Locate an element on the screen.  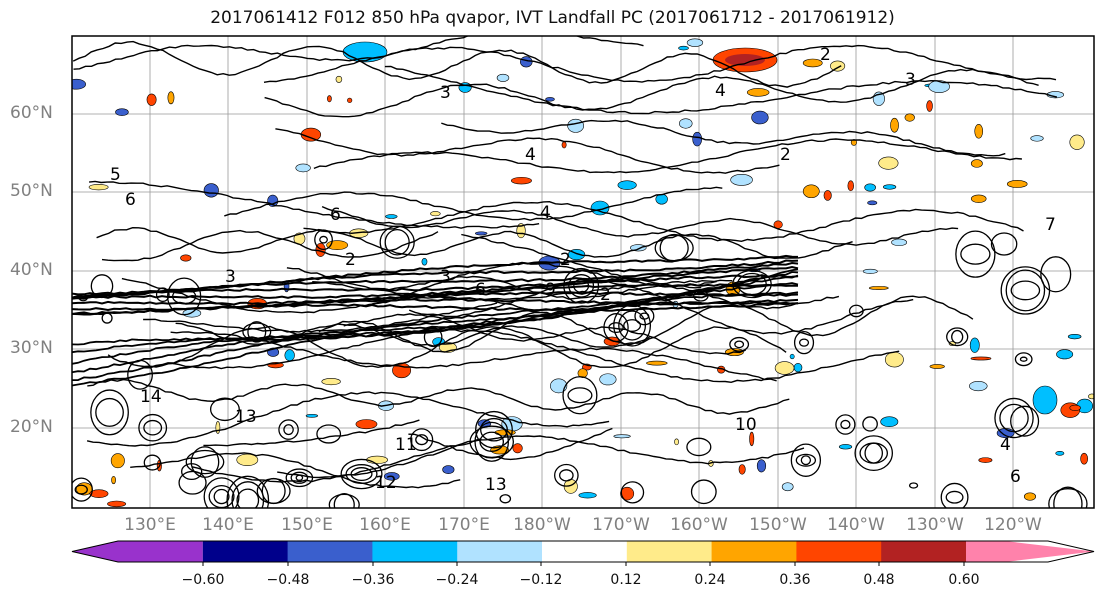
lon-label: 170°W is located at coordinates (621, 525).